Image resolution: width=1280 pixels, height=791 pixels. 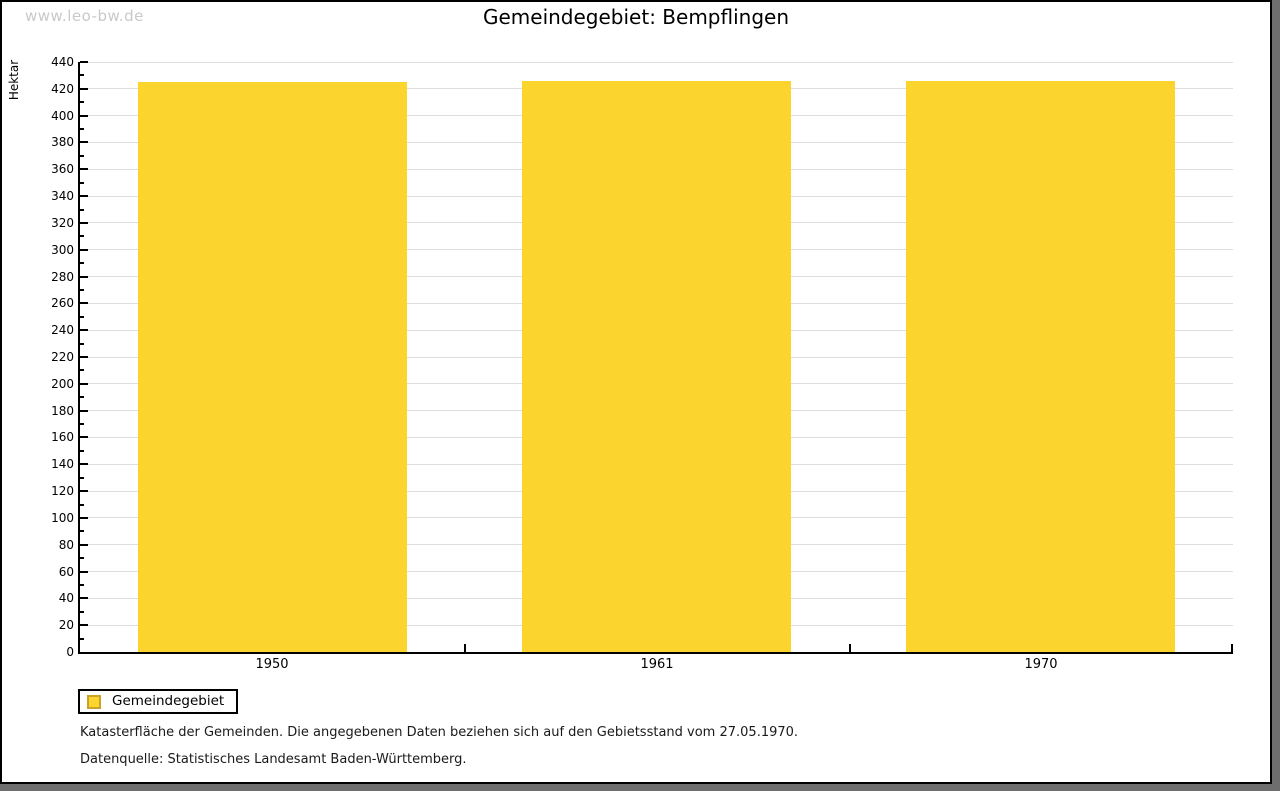 What do you see at coordinates (1041, 664) in the screenshot?
I see `x-tick-label-1970: 1970` at bounding box center [1041, 664].